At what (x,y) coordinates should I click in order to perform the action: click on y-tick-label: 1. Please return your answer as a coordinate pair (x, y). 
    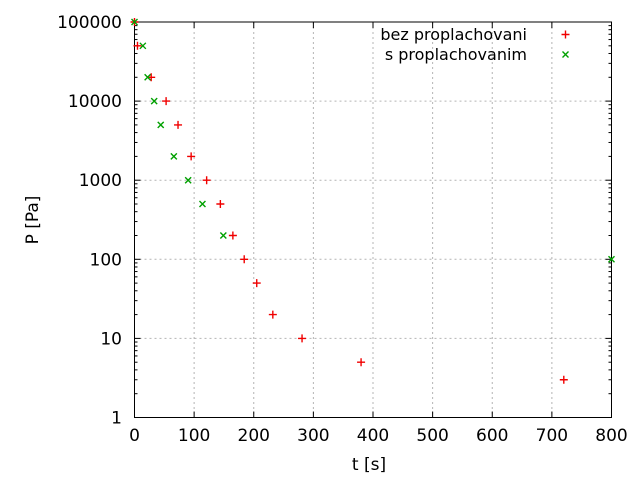
    Looking at the image, I should click on (116, 419).